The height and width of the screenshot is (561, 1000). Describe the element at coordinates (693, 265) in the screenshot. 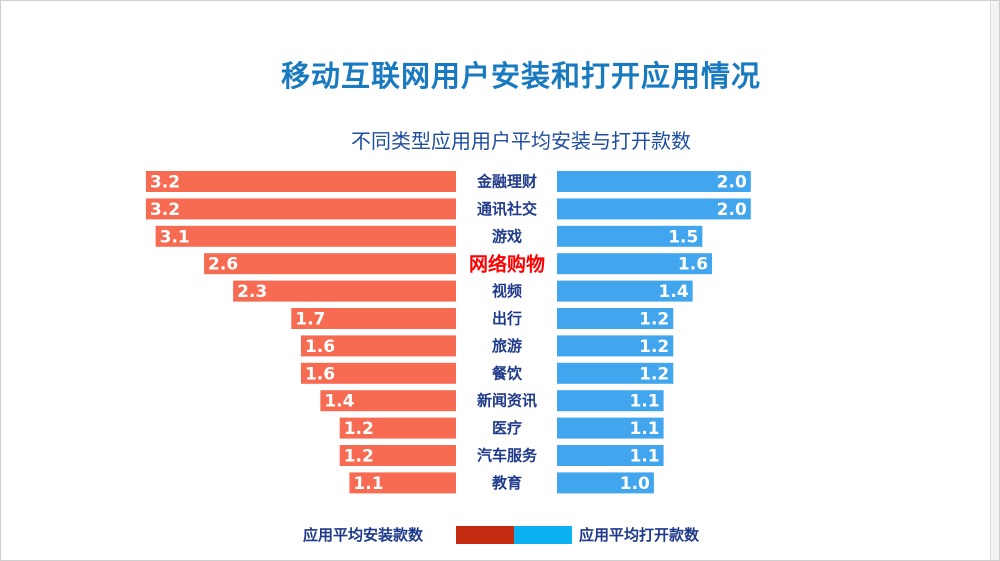

I see `open-value-label-3: 1.6` at that location.